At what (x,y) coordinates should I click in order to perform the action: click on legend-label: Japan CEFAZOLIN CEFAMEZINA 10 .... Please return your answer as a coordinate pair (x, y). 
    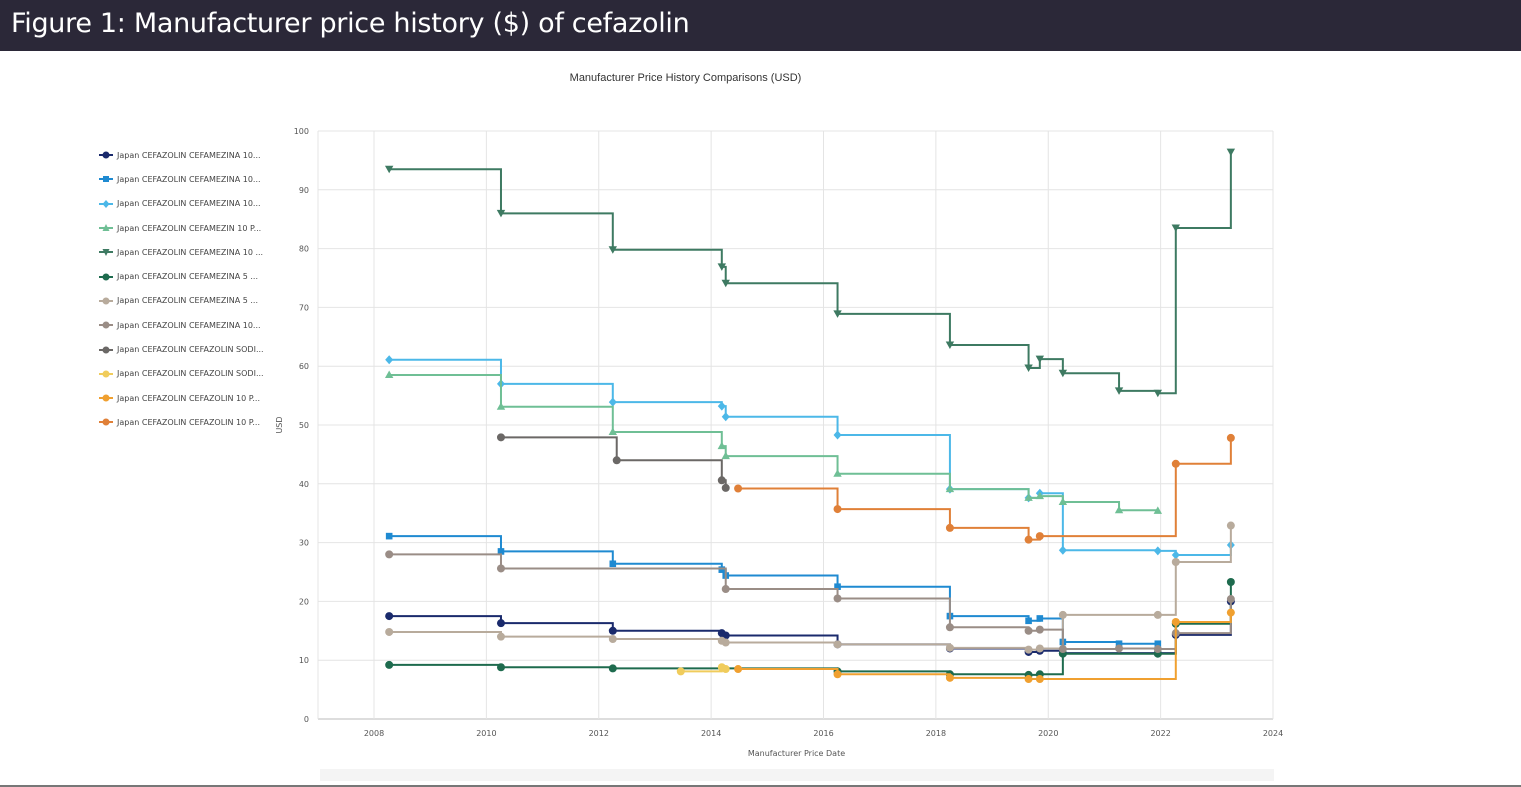
    Looking at the image, I should click on (190, 252).